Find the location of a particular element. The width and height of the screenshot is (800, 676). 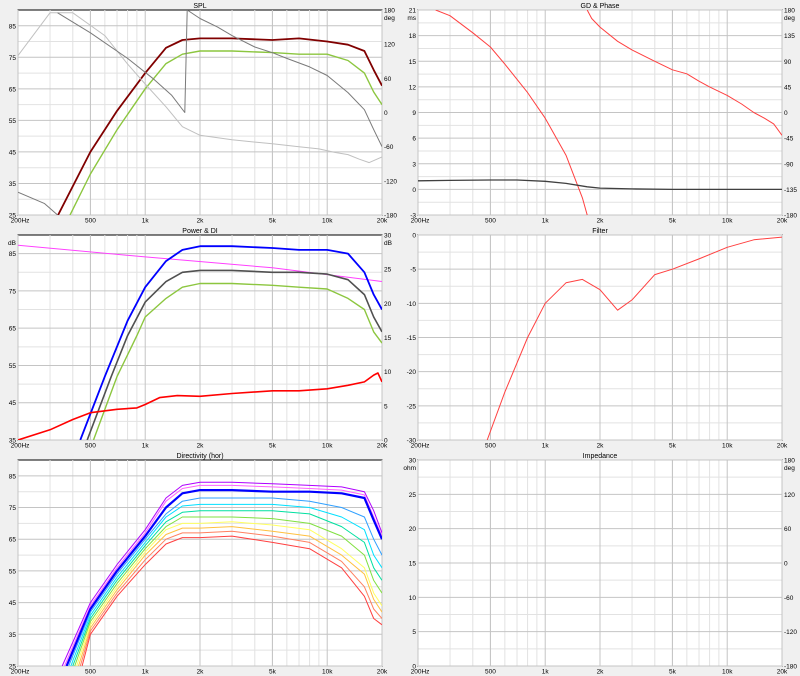

y2-tick-label: 25 is located at coordinates (388, 270).